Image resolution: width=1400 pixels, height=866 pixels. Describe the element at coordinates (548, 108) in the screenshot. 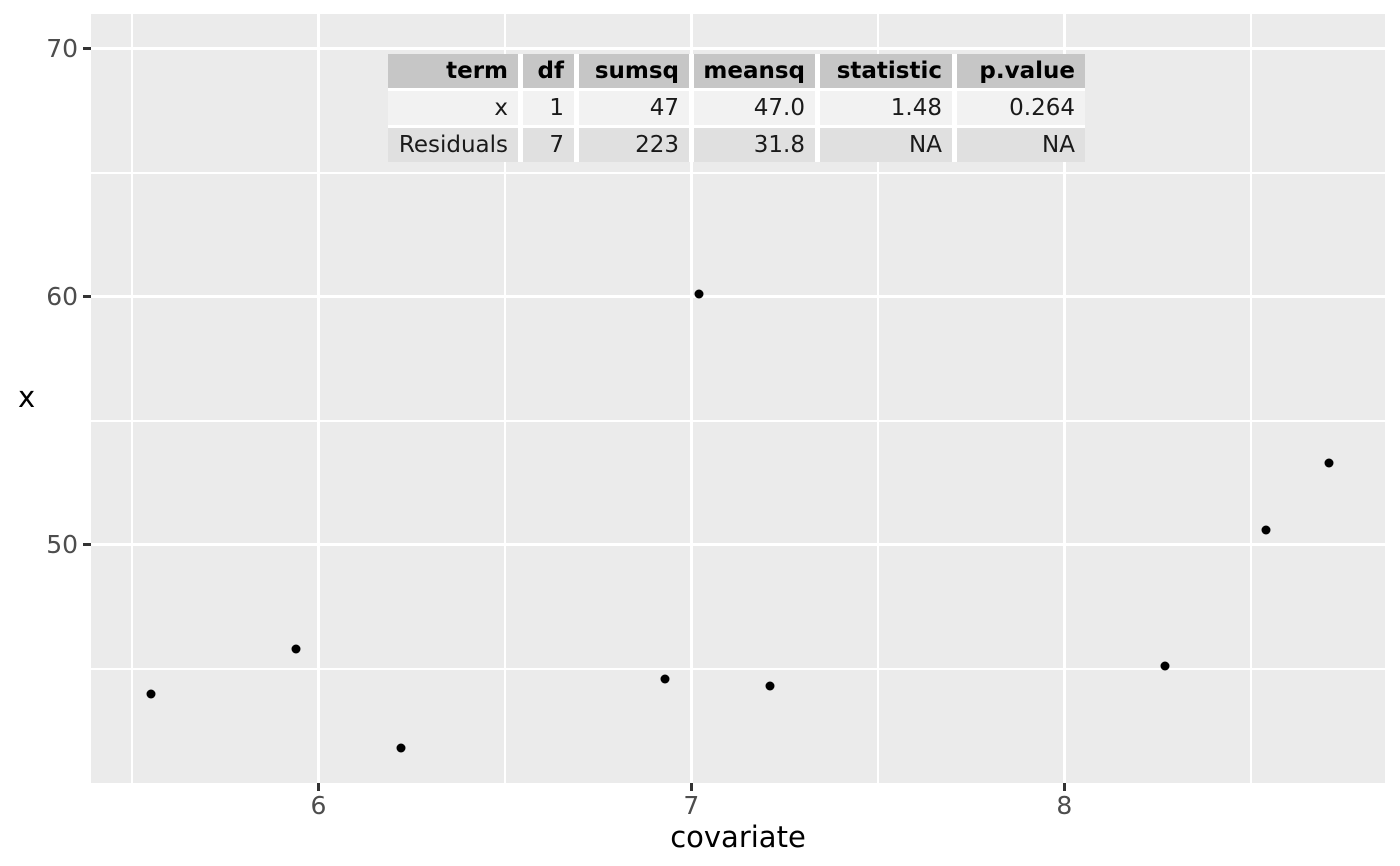

I see `anova-cell: 1` at that location.